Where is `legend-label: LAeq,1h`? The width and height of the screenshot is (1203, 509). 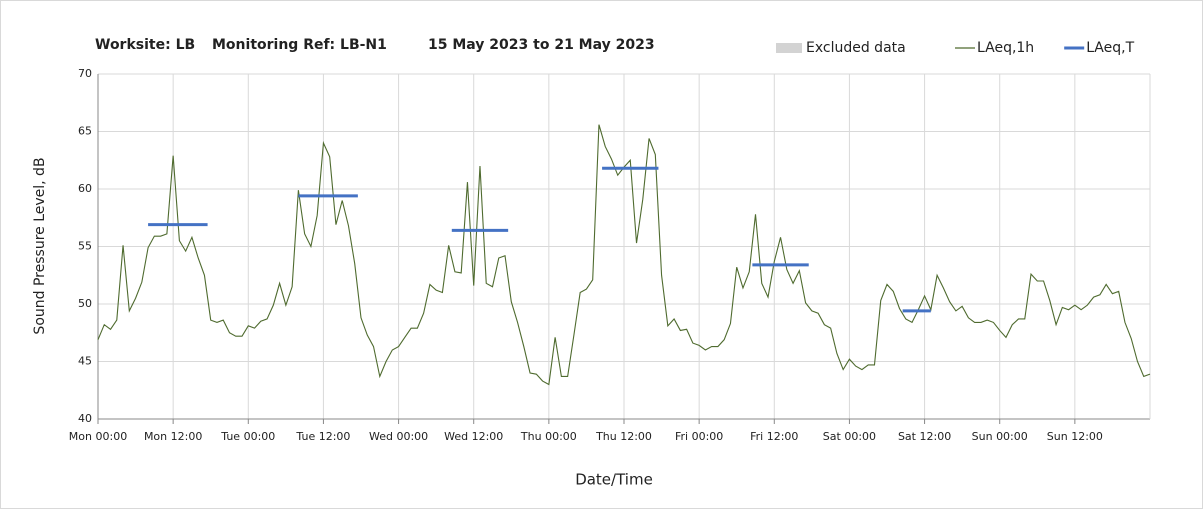 legend-label: LAeq,1h is located at coordinates (1005, 48).